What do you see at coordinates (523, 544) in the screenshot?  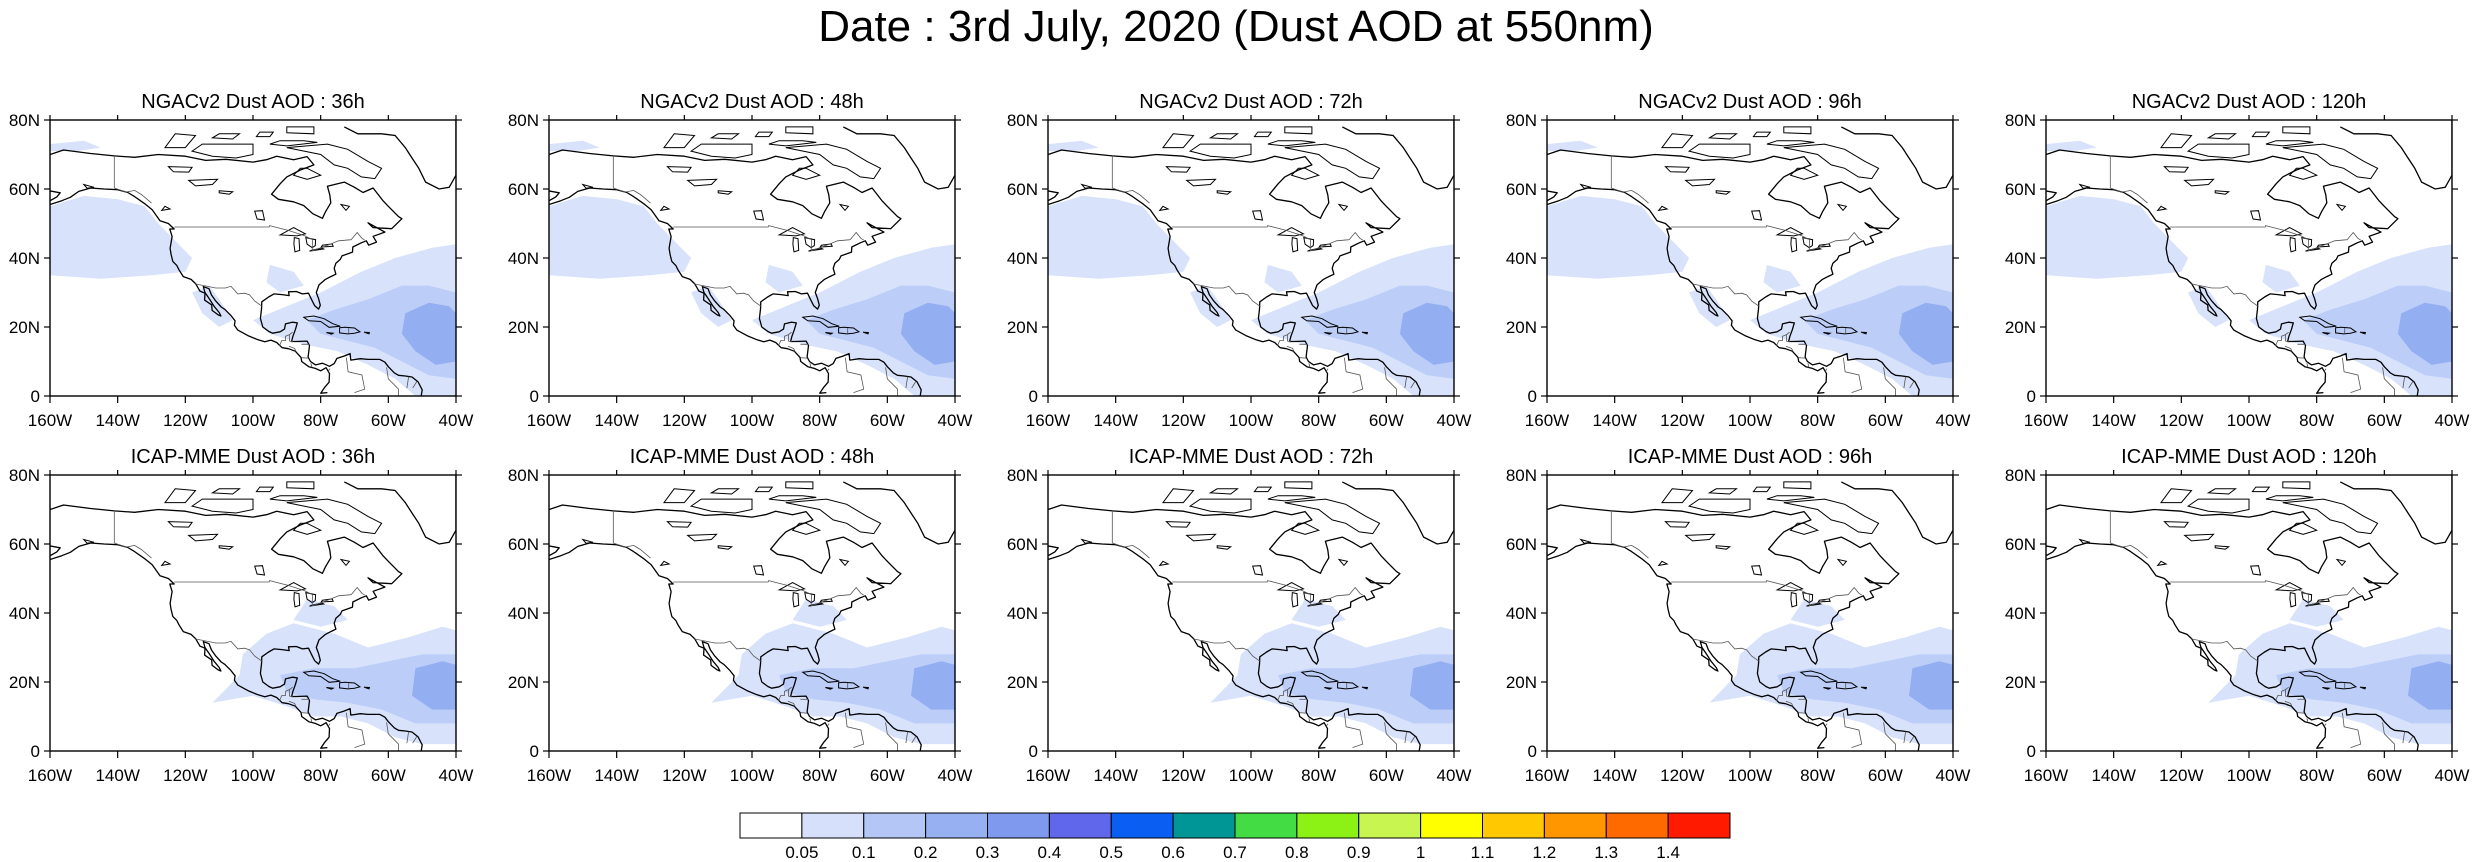 I see `y-tick-label: 60N` at bounding box center [523, 544].